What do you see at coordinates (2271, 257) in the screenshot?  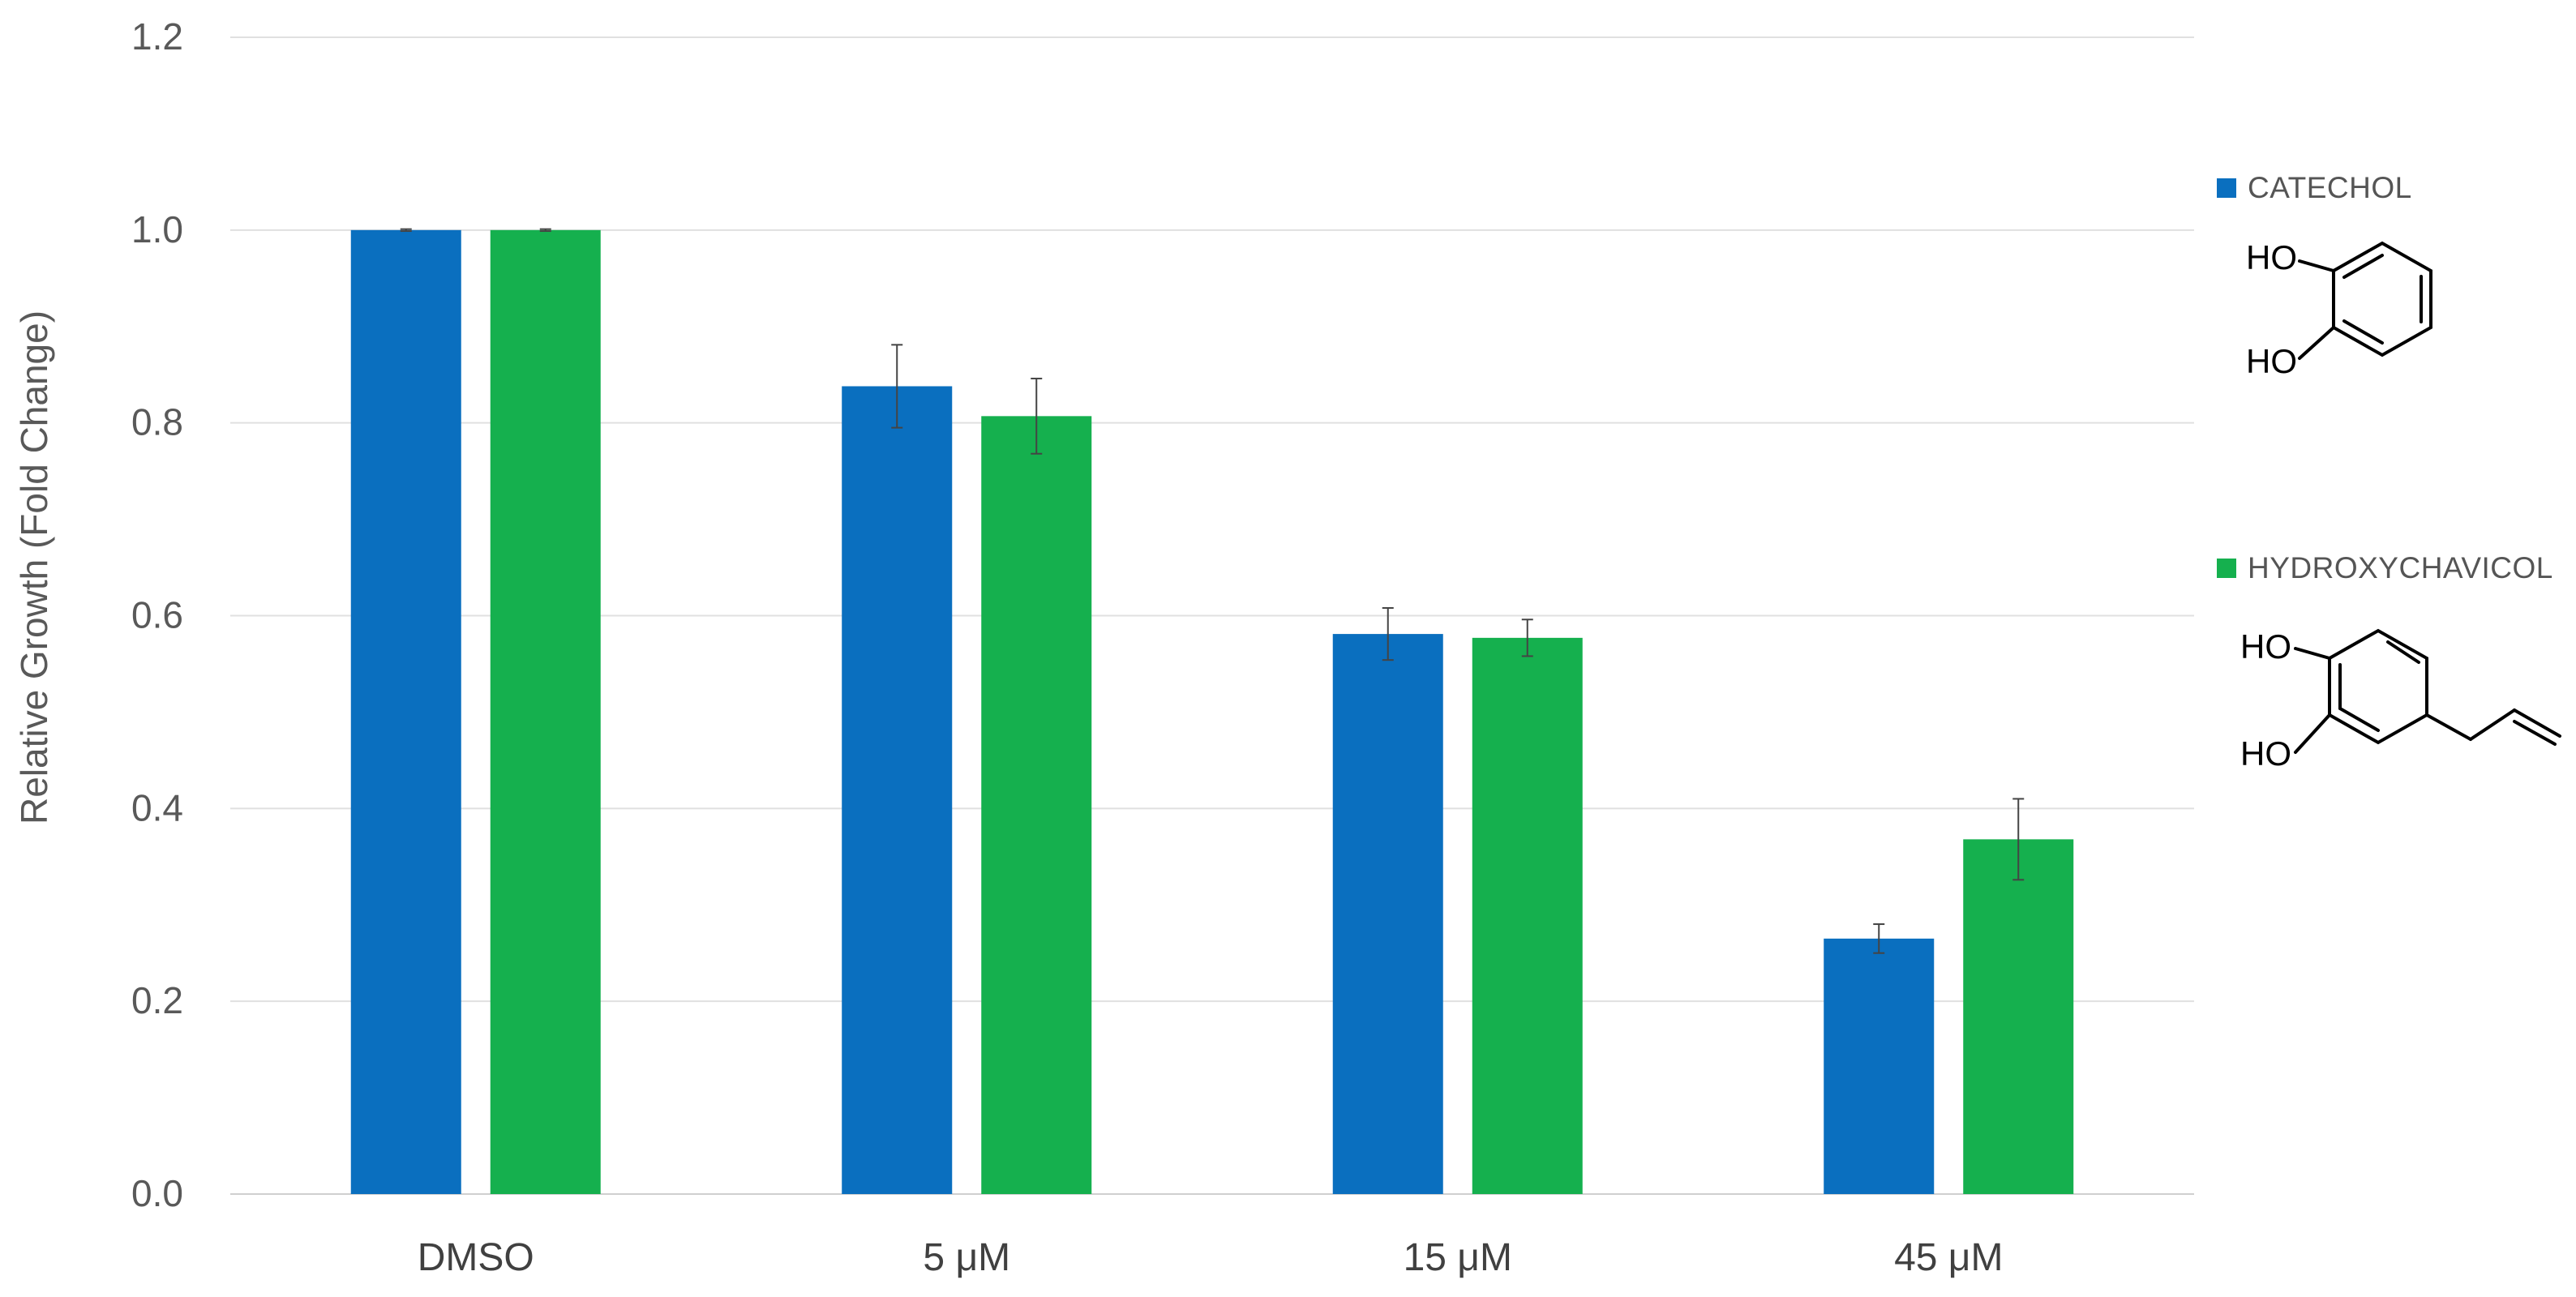 I see `catechol-ho-top: HO` at bounding box center [2271, 257].